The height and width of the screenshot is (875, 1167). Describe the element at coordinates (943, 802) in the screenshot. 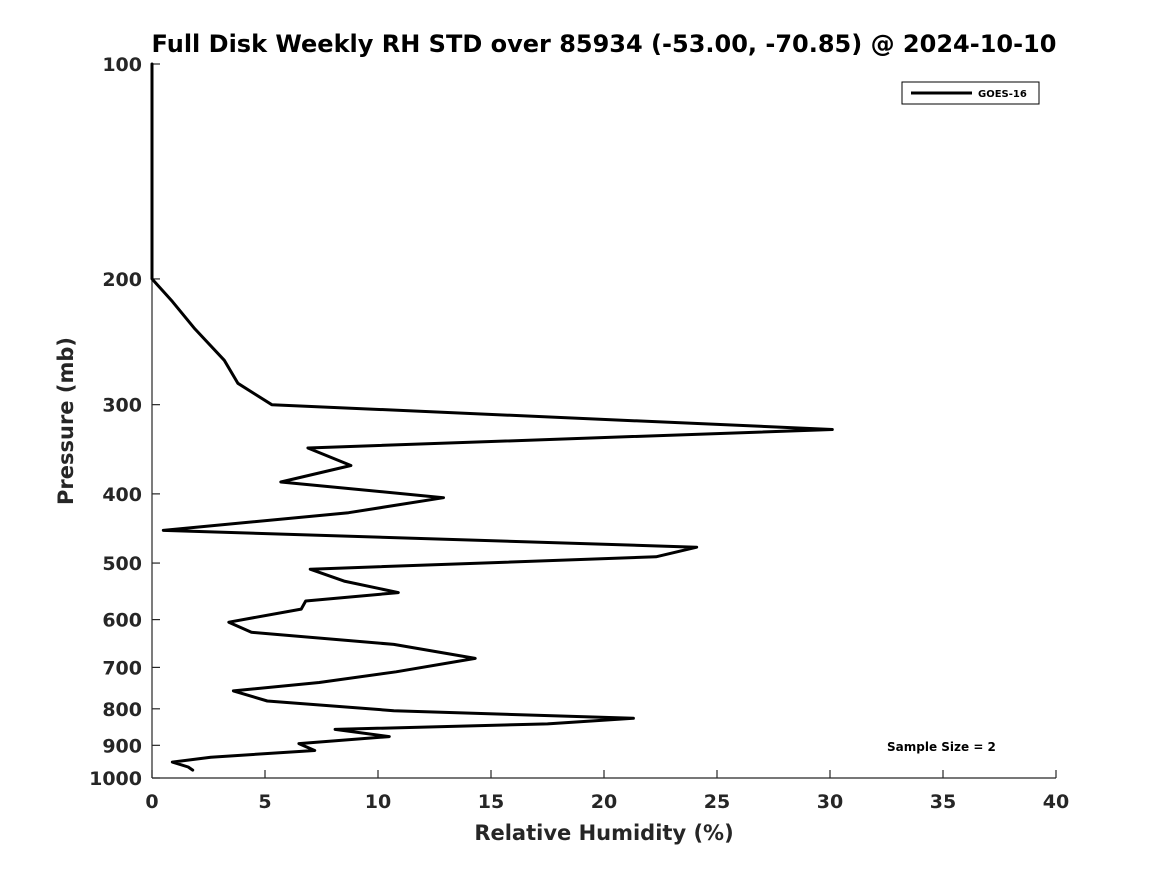

I see `x-tick-label: 35` at that location.